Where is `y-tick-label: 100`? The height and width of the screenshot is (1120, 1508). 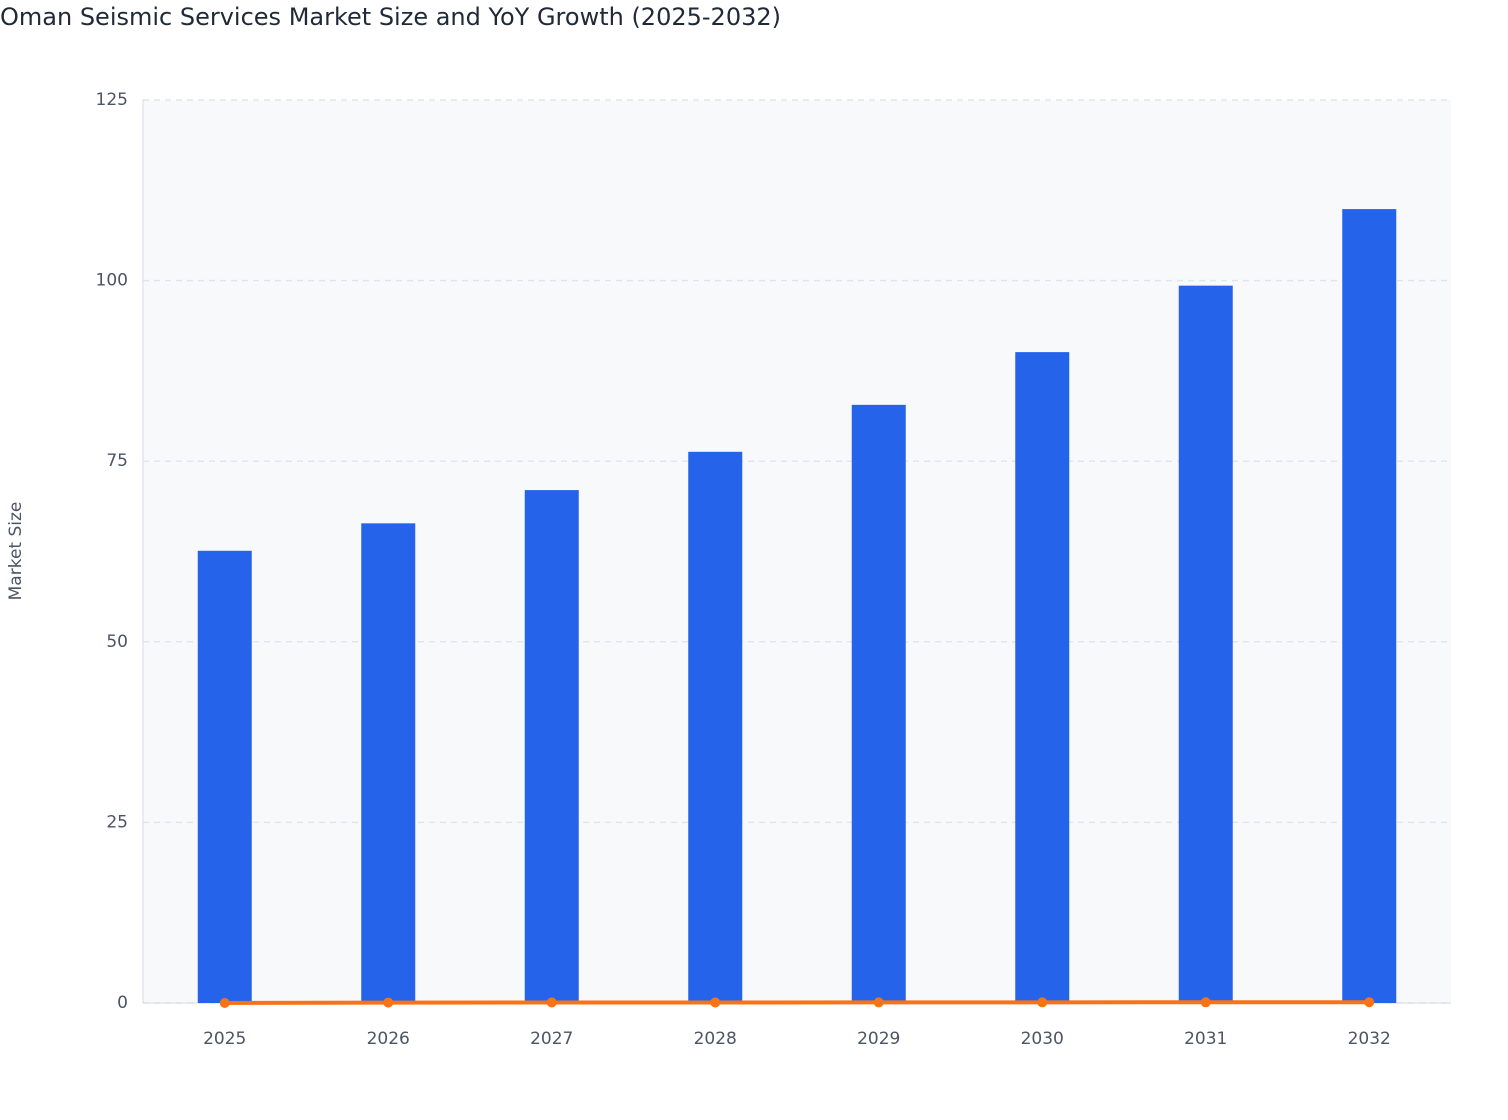 y-tick-label: 100 is located at coordinates (112, 281).